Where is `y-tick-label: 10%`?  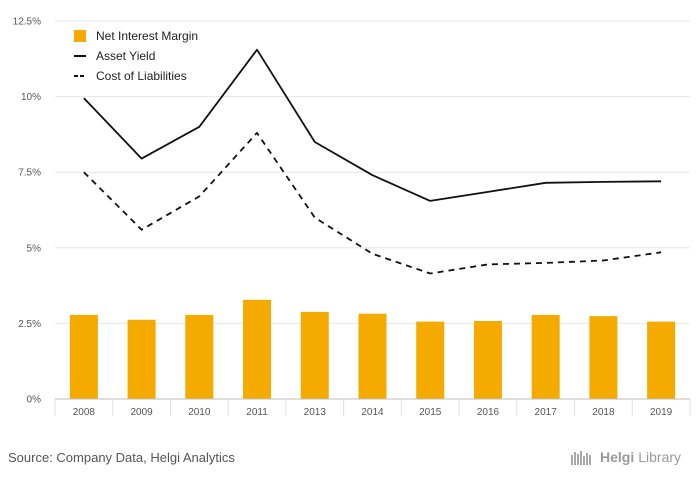
y-tick-label: 10% is located at coordinates (31, 97).